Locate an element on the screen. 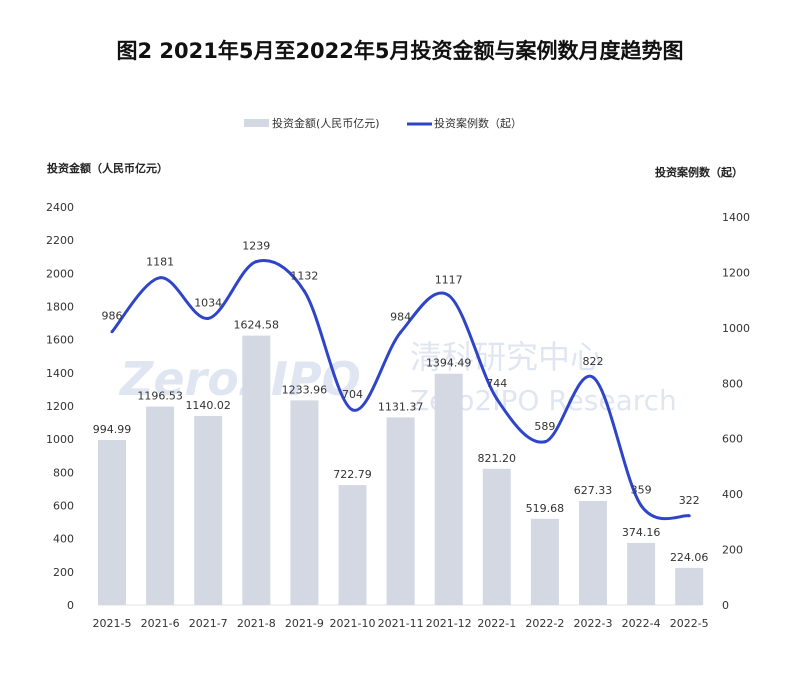 The image size is (800, 680). bar-value-label: 1140.02 is located at coordinates (208, 405).